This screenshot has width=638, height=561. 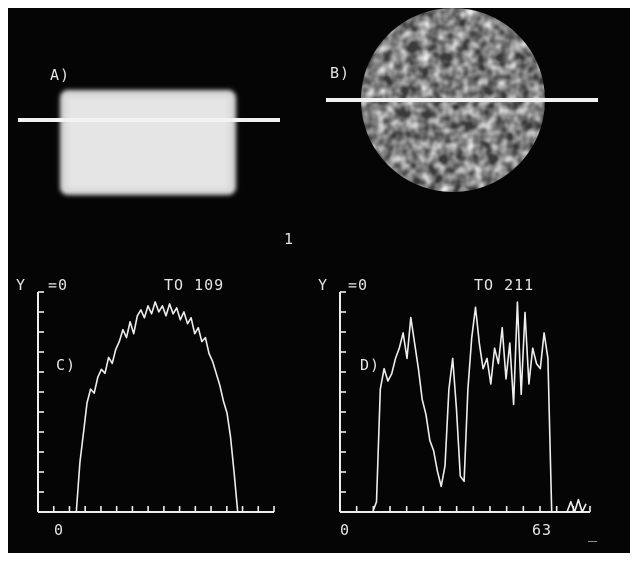 I want to click on plot-d-x-end: 63, so click(x=542, y=530).